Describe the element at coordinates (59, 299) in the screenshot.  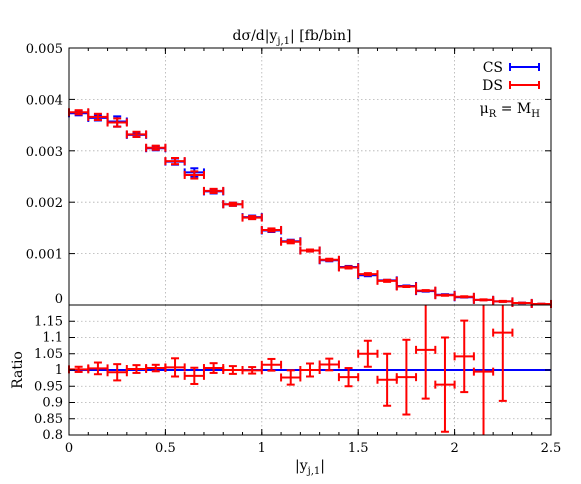
I see `top-y-tick-label: 0` at that location.